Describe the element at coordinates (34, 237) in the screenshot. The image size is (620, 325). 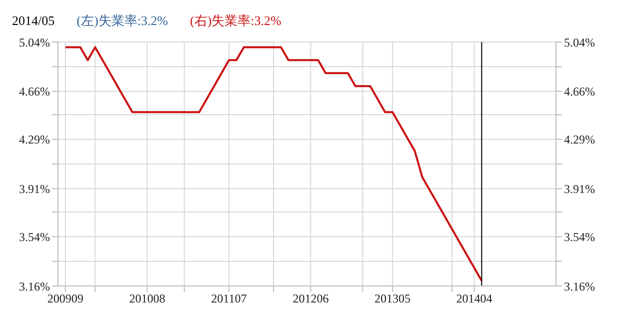
I see `y-tick-label: 3.54%` at that location.